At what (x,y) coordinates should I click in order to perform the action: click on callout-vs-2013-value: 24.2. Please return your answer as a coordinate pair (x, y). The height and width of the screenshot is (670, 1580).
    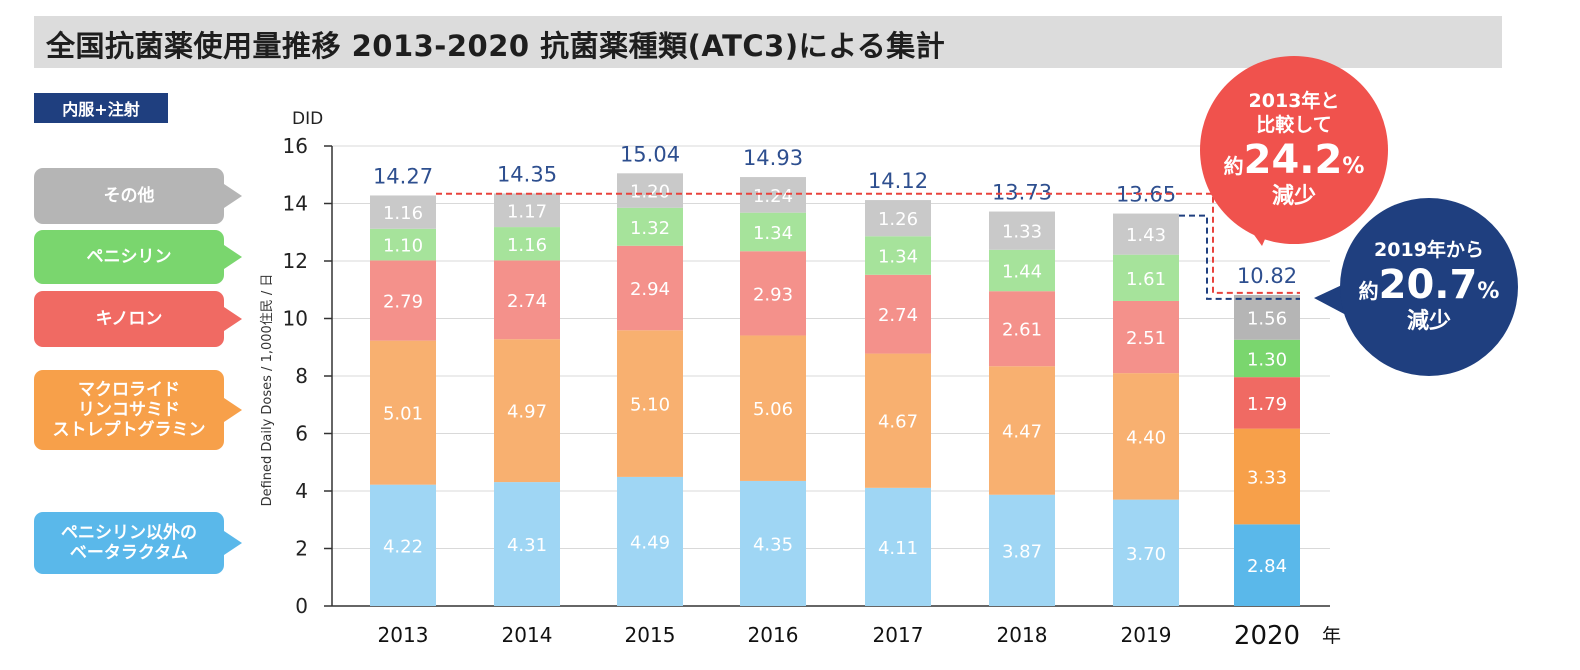
    Looking at the image, I should click on (1293, 160).